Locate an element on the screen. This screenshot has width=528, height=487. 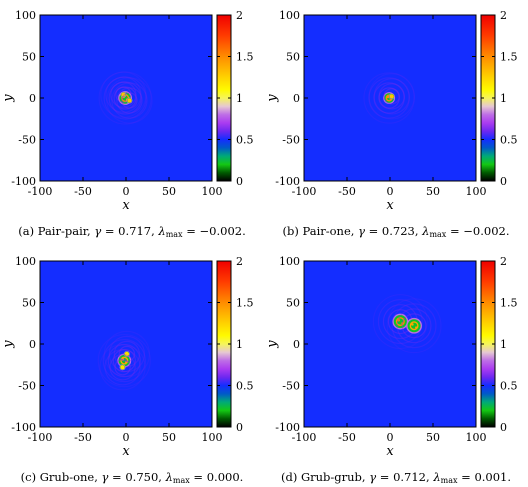
y-tick-label-b: -50 is located at coordinates (291, 140).